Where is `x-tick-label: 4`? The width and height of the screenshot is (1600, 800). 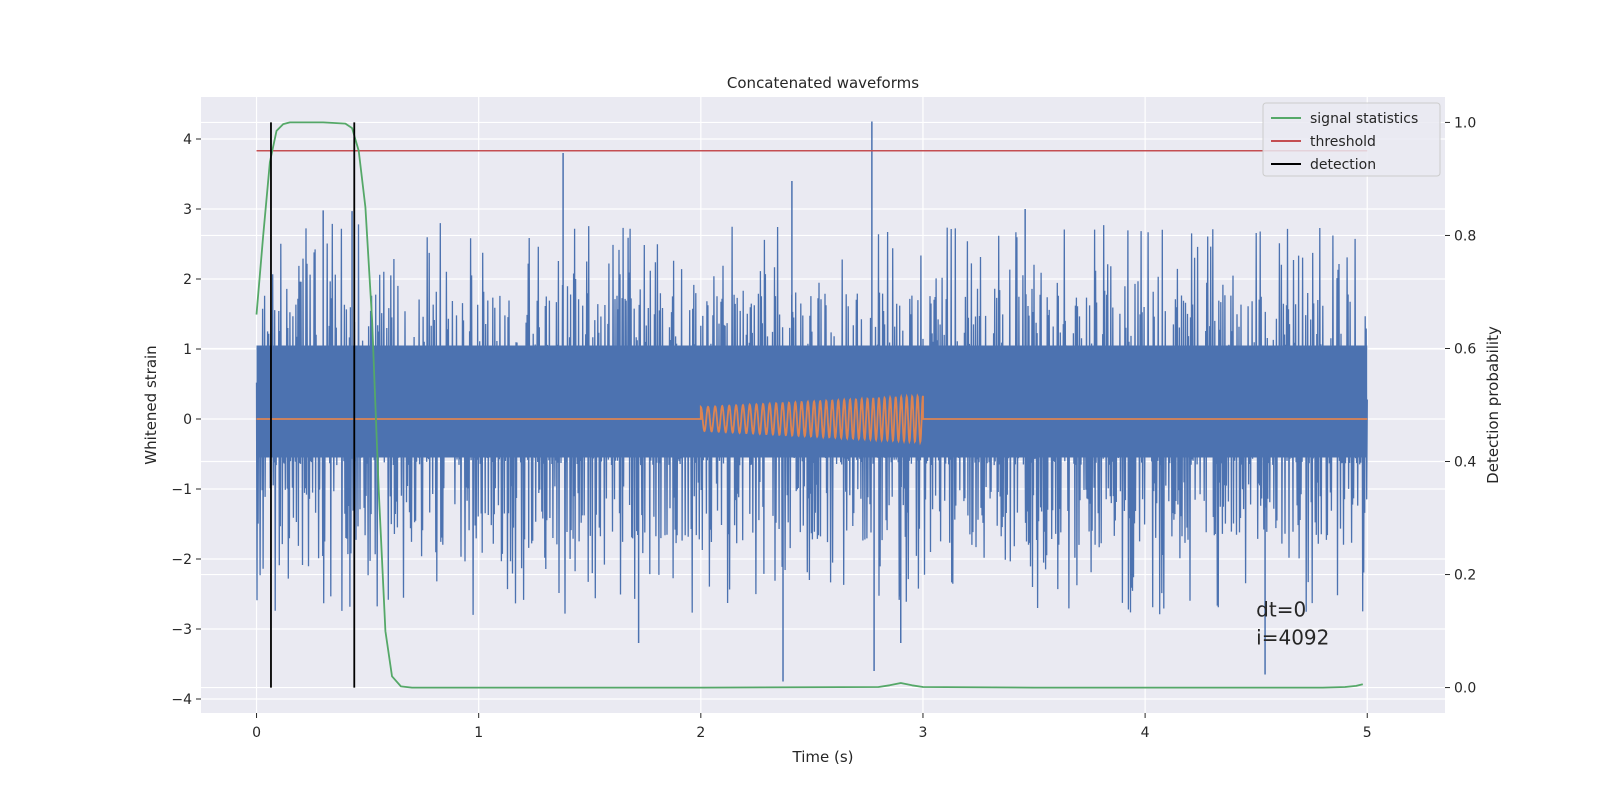
x-tick-label: 4 is located at coordinates (1145, 733).